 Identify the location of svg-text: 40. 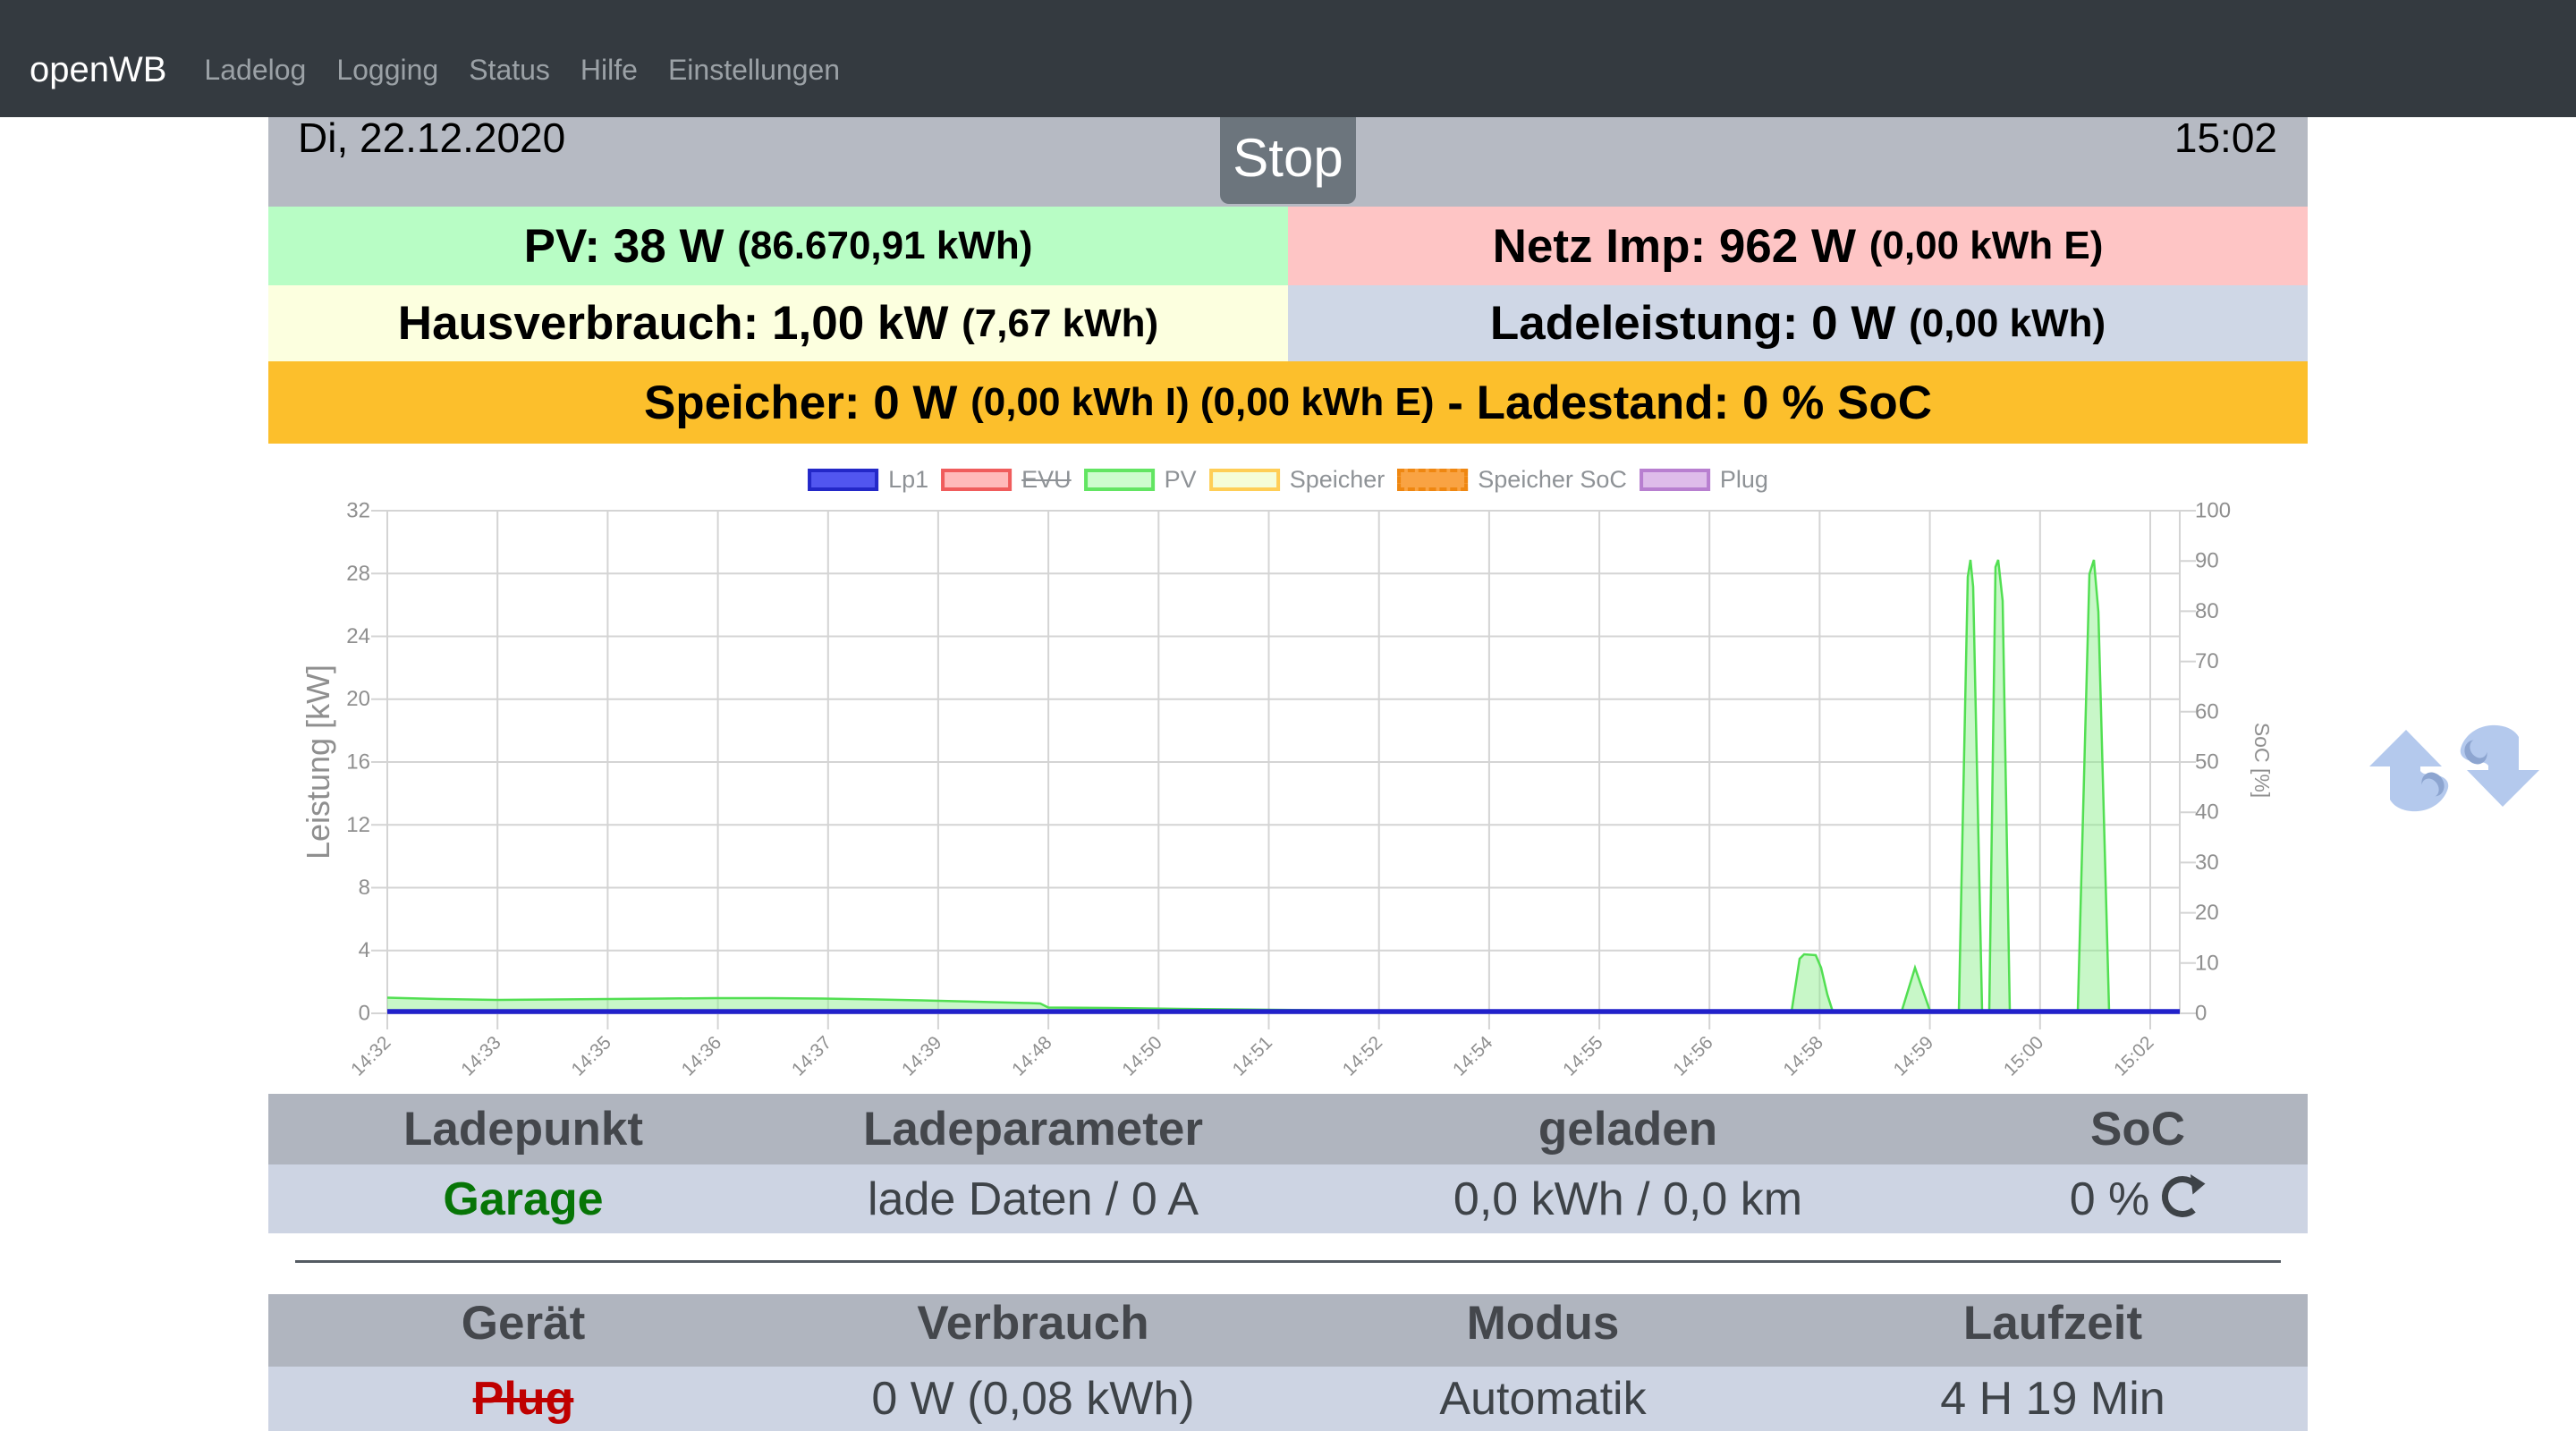
(2207, 813).